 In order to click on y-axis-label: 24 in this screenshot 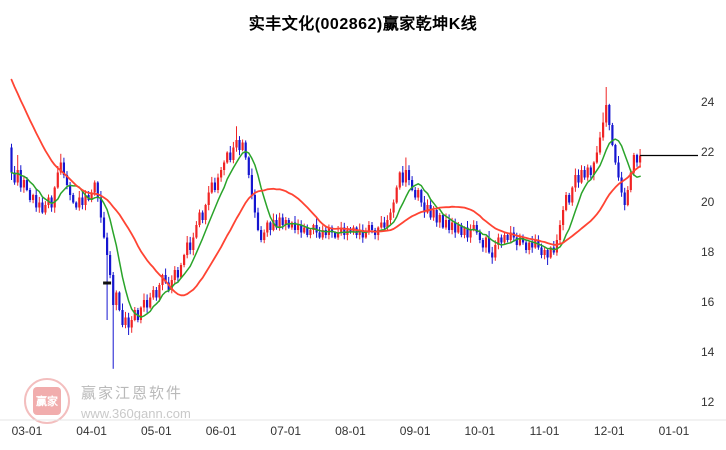, I will do `click(708, 101)`.